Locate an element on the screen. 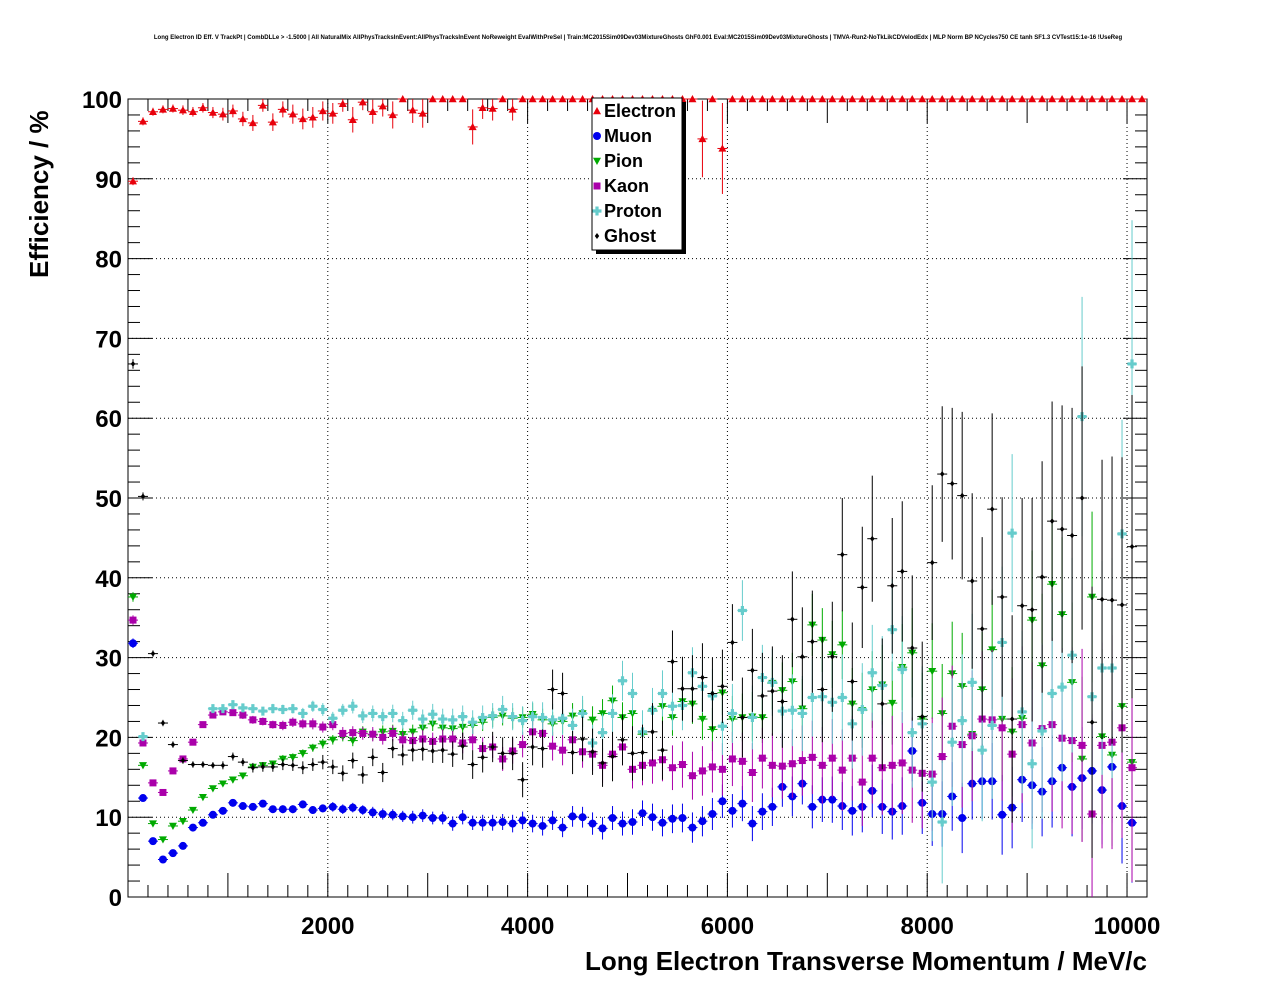 The image size is (1276, 996). legend-marker-ghost is located at coordinates (597, 236).